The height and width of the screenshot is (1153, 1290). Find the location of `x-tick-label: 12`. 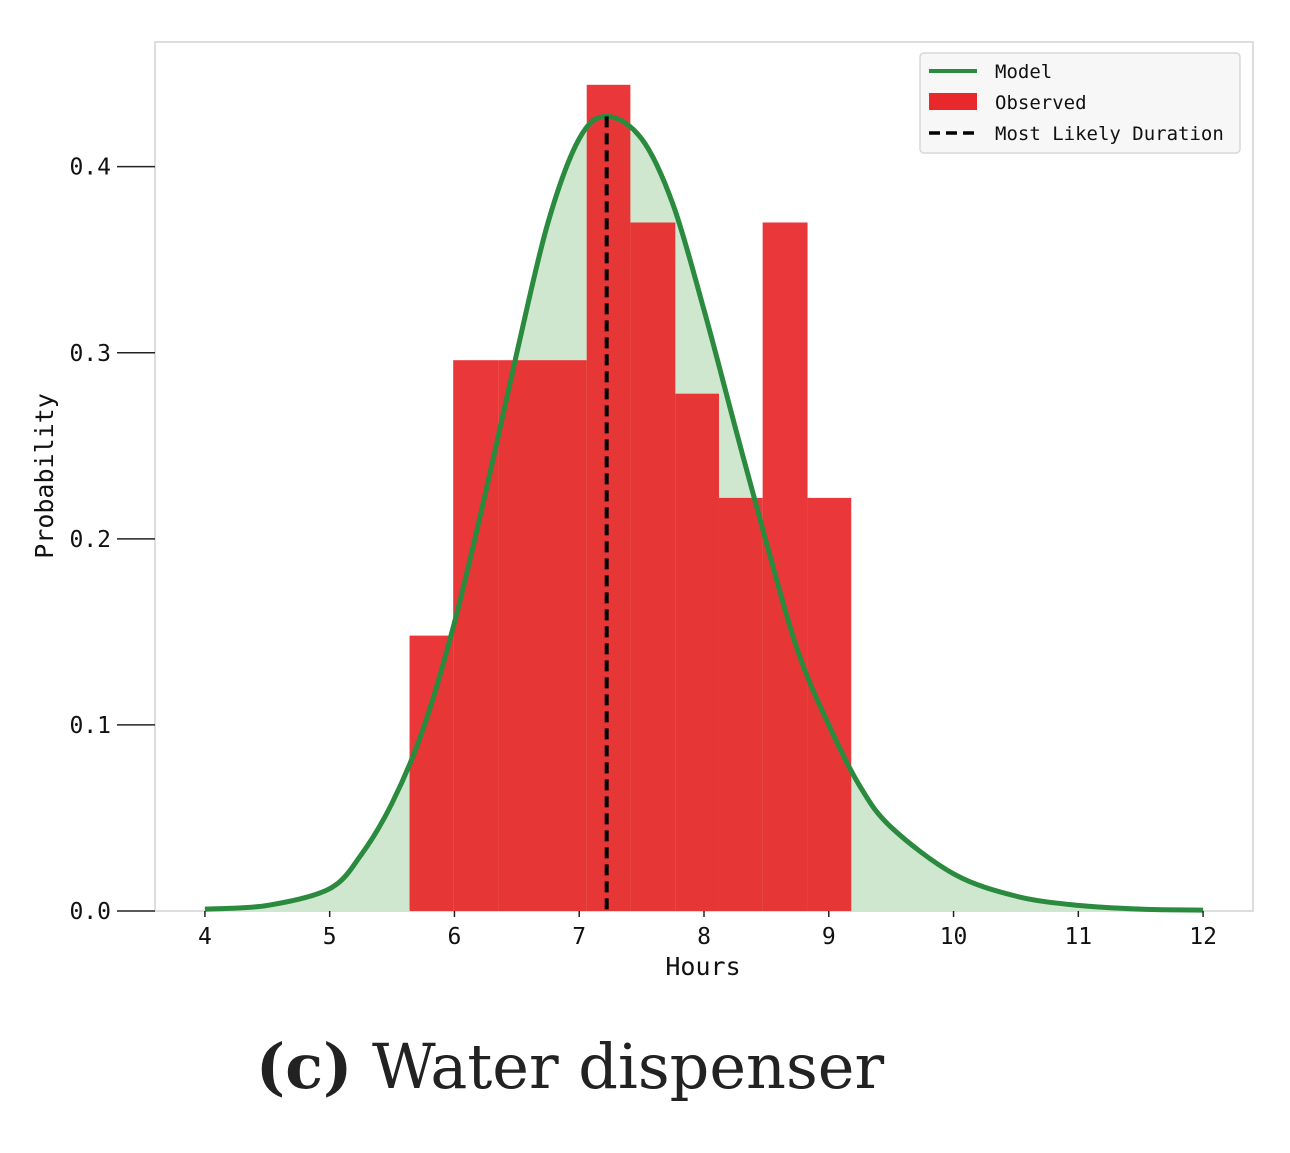

x-tick-label: 12 is located at coordinates (1203, 937).